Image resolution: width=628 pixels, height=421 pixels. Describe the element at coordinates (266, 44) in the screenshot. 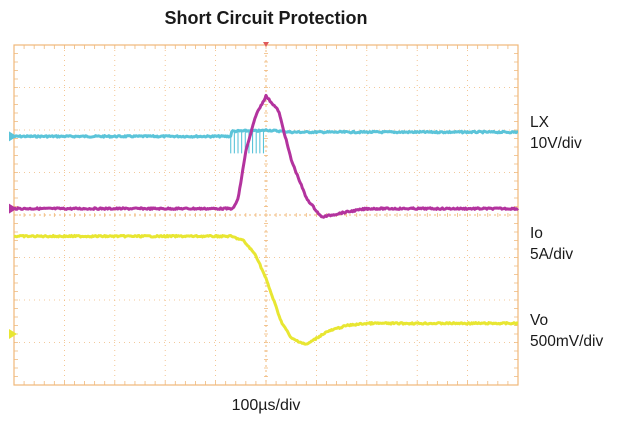

I see `trigger-marker` at that location.